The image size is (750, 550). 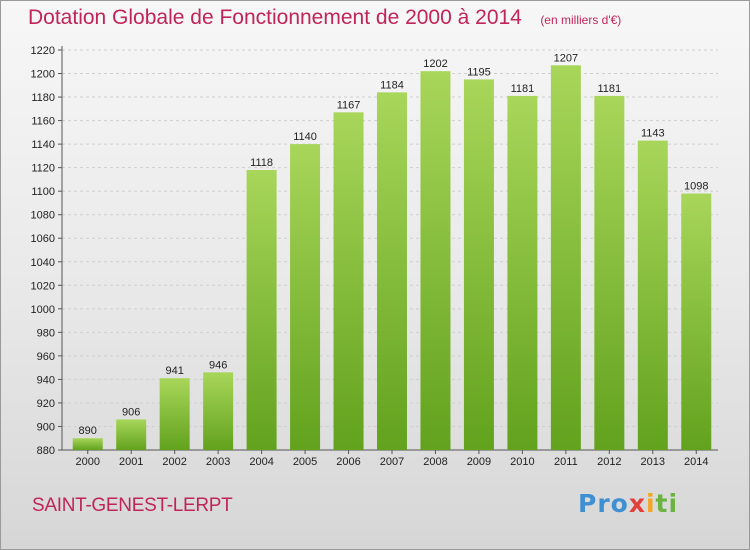 What do you see at coordinates (392, 271) in the screenshot?
I see `bar-2007` at bounding box center [392, 271].